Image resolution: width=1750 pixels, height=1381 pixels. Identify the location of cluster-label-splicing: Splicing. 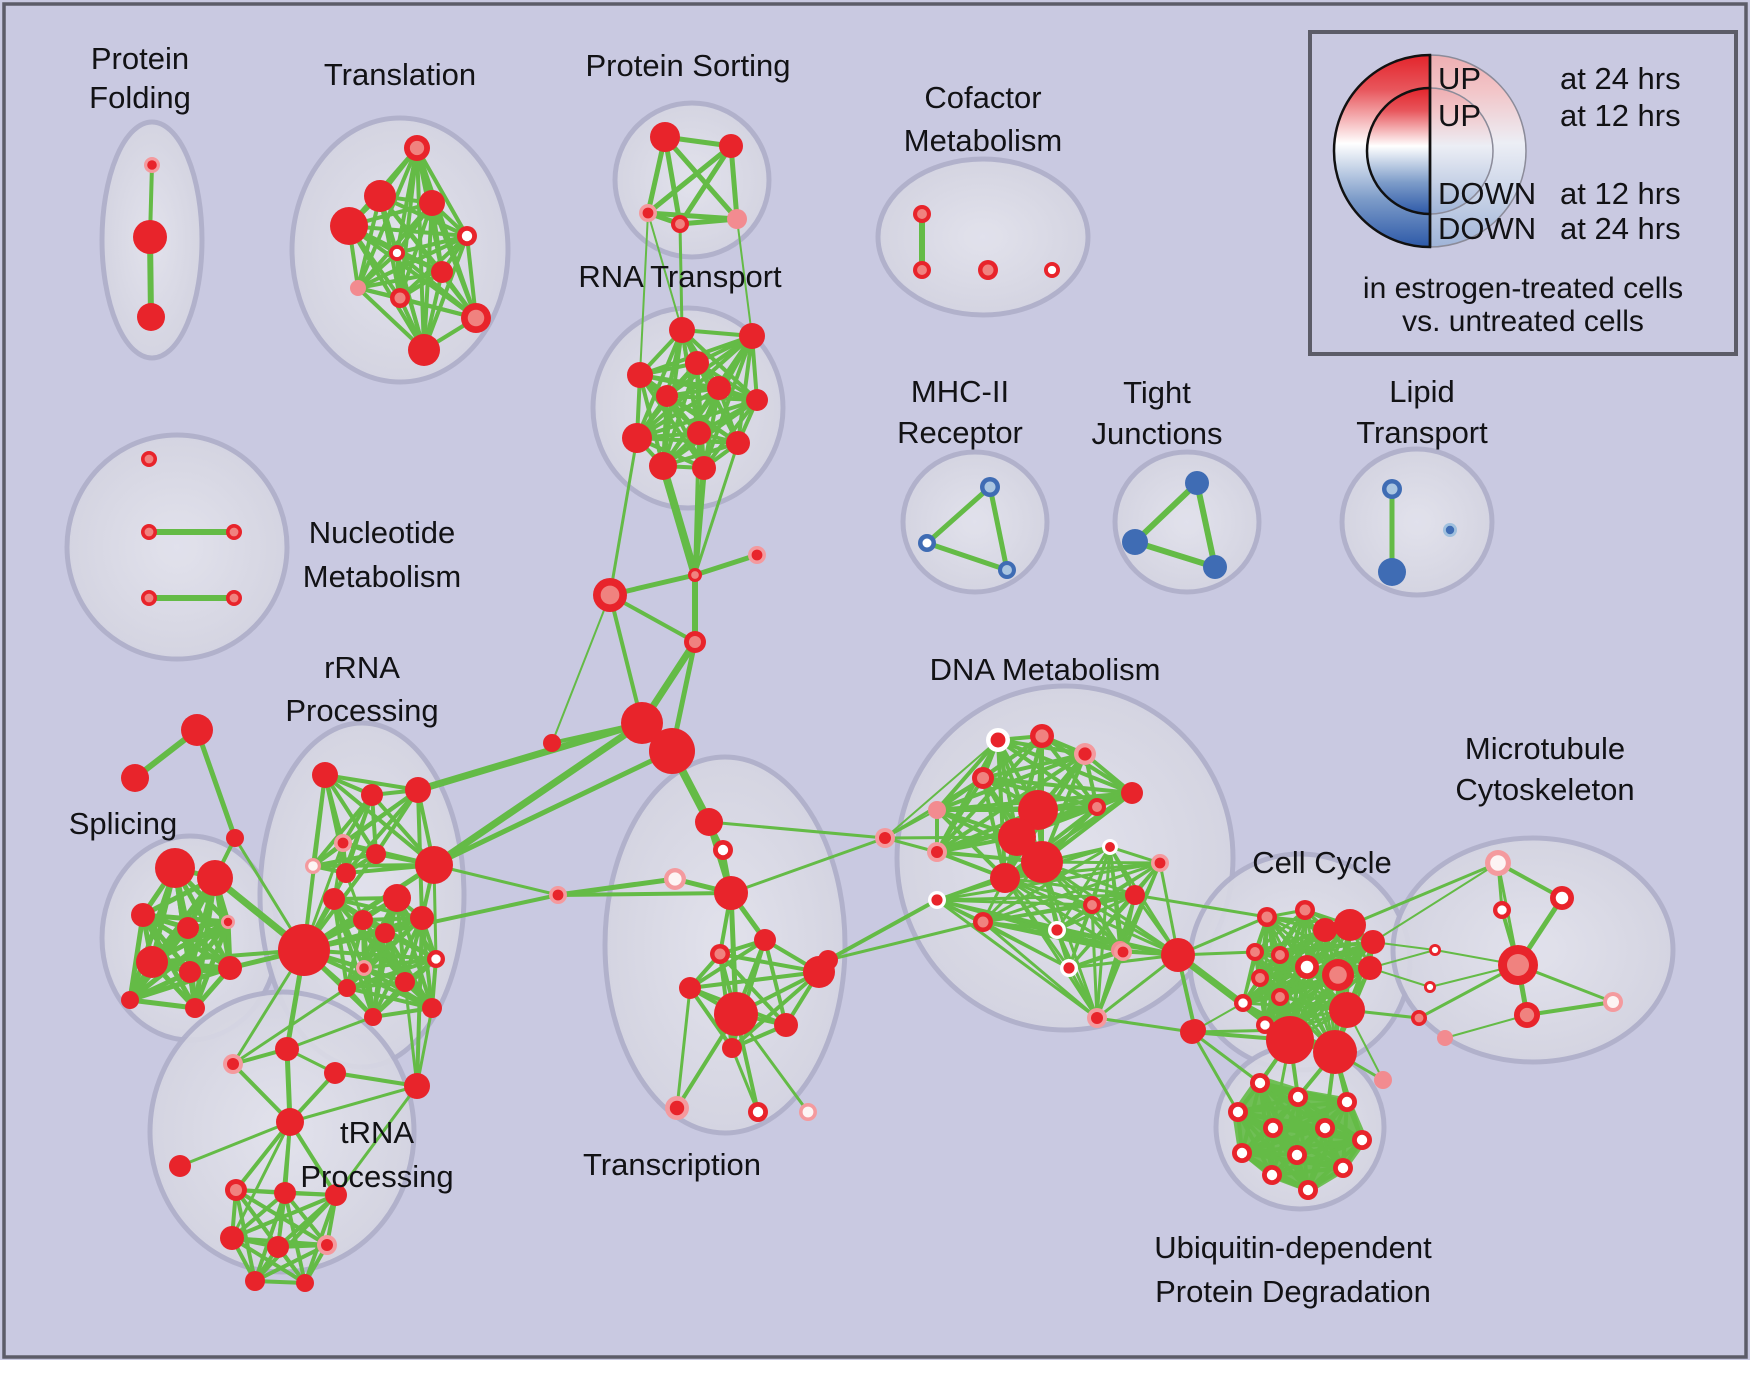
(123, 823).